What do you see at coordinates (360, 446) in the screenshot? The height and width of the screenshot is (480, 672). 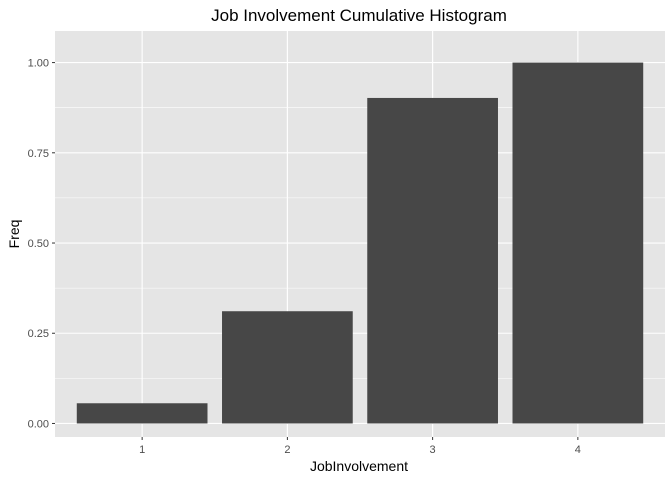 I see `x-axis-ticks: 1 2 3 4` at bounding box center [360, 446].